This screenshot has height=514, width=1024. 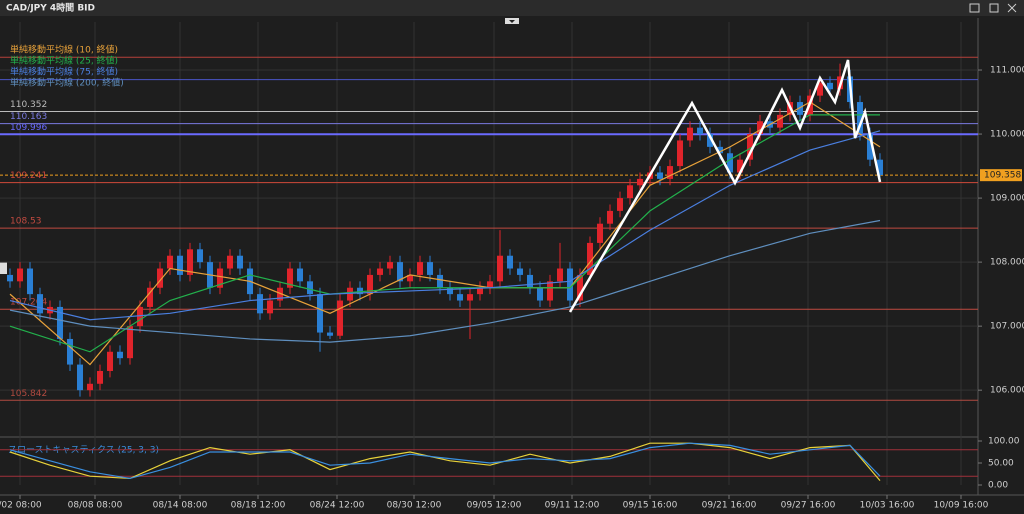 What do you see at coordinates (26, 222) in the screenshot?
I see `level-label: 108.53` at bounding box center [26, 222].